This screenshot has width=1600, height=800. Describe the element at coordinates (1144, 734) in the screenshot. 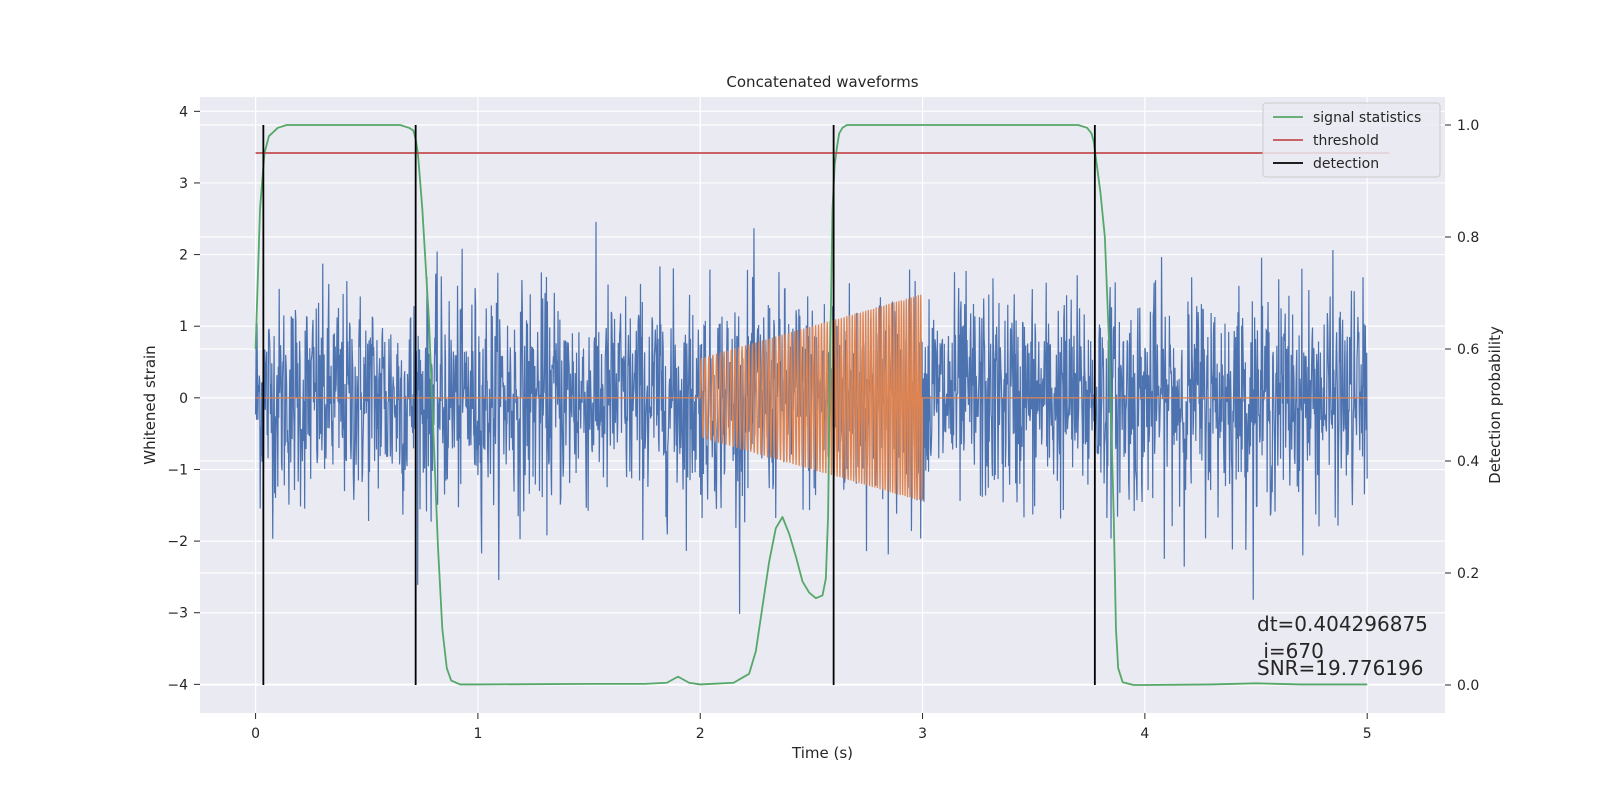

I see `x-tick-label: 4` at that location.